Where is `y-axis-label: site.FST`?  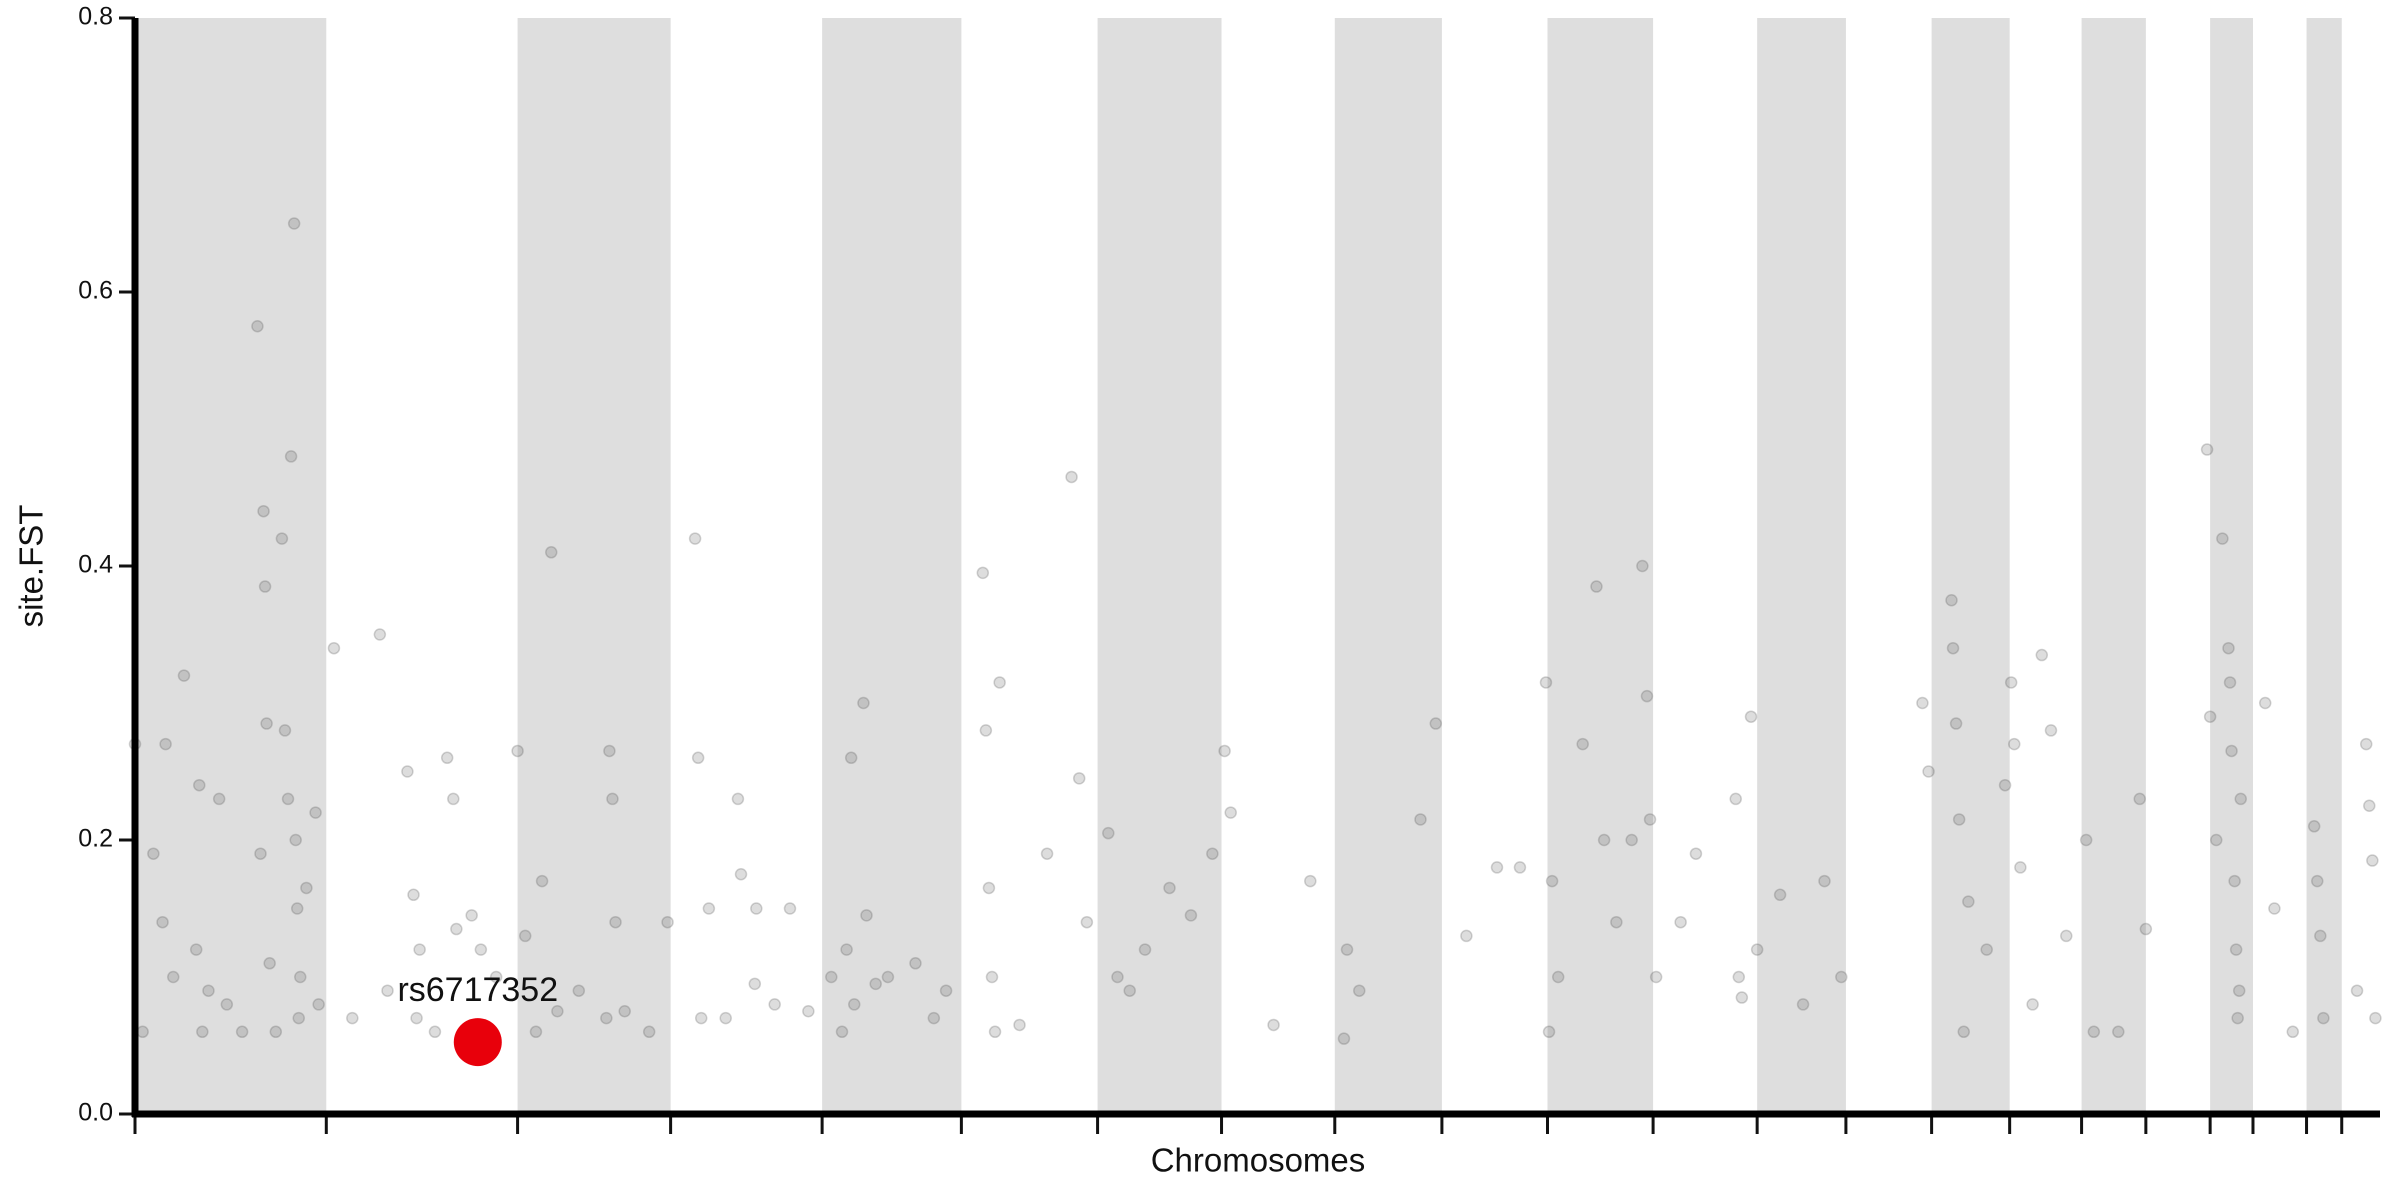
y-axis-label: site.FST is located at coordinates (31, 566).